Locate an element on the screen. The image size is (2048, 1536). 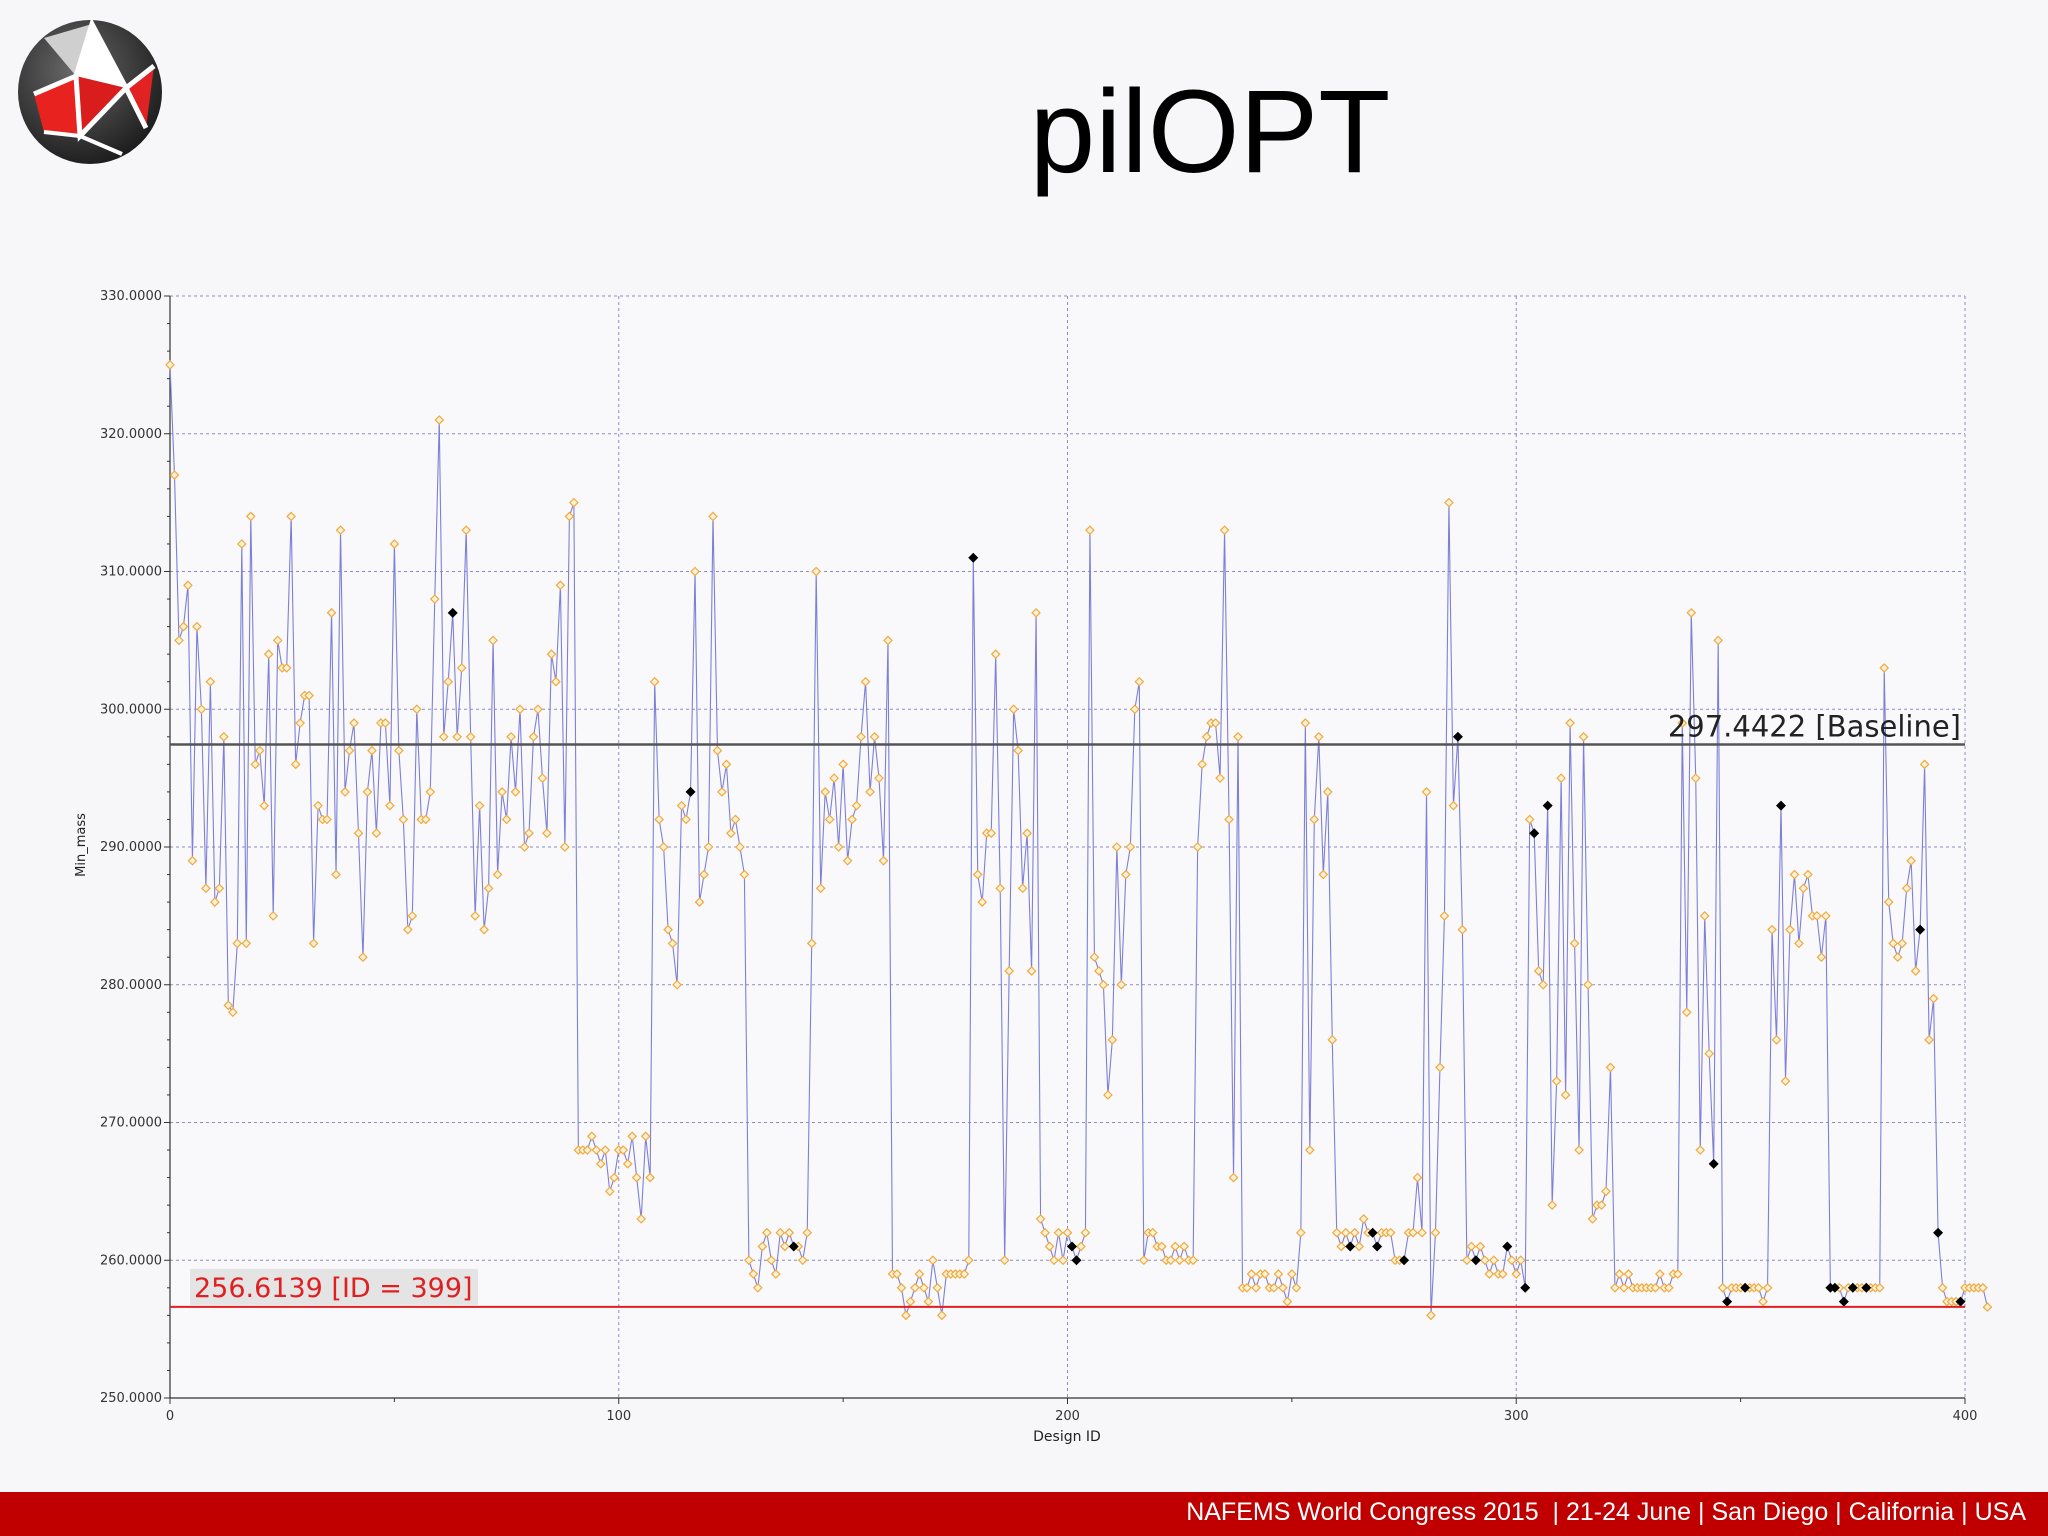
x-tick-label: 100 is located at coordinates (618, 1416).